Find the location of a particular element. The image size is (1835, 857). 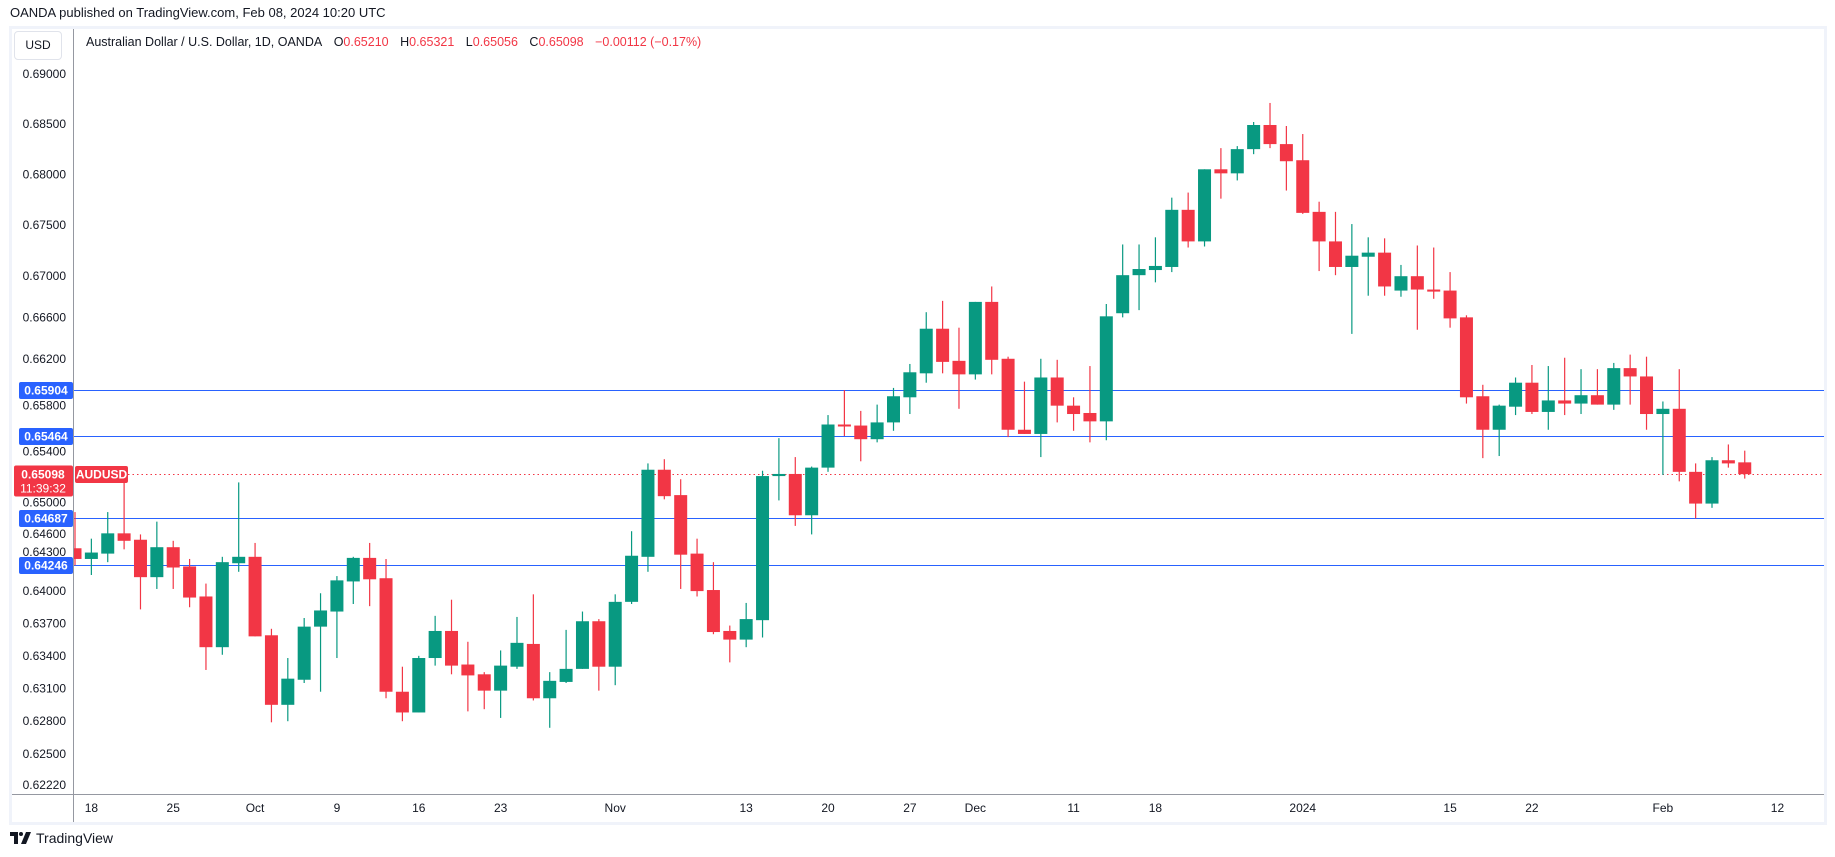

tradingview-logo: TradingView is located at coordinates (61, 838).